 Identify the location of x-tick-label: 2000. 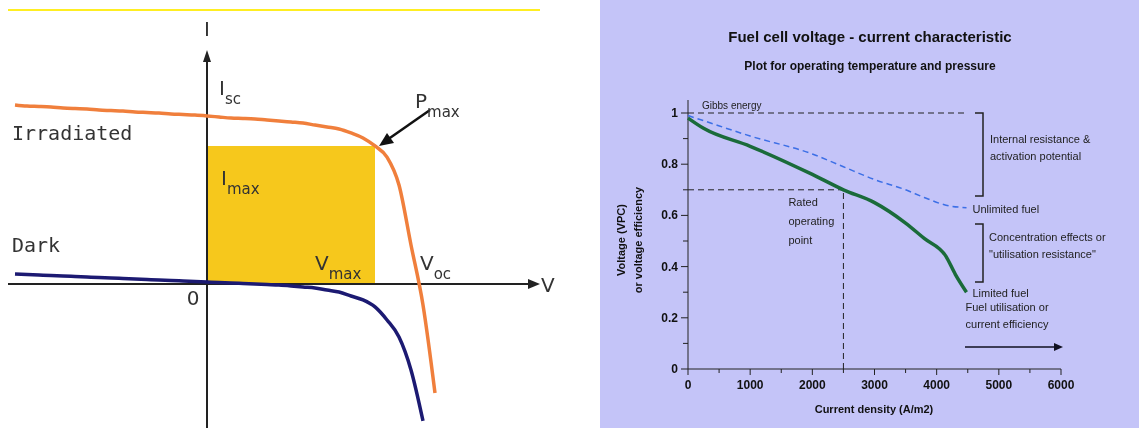
(812, 385).